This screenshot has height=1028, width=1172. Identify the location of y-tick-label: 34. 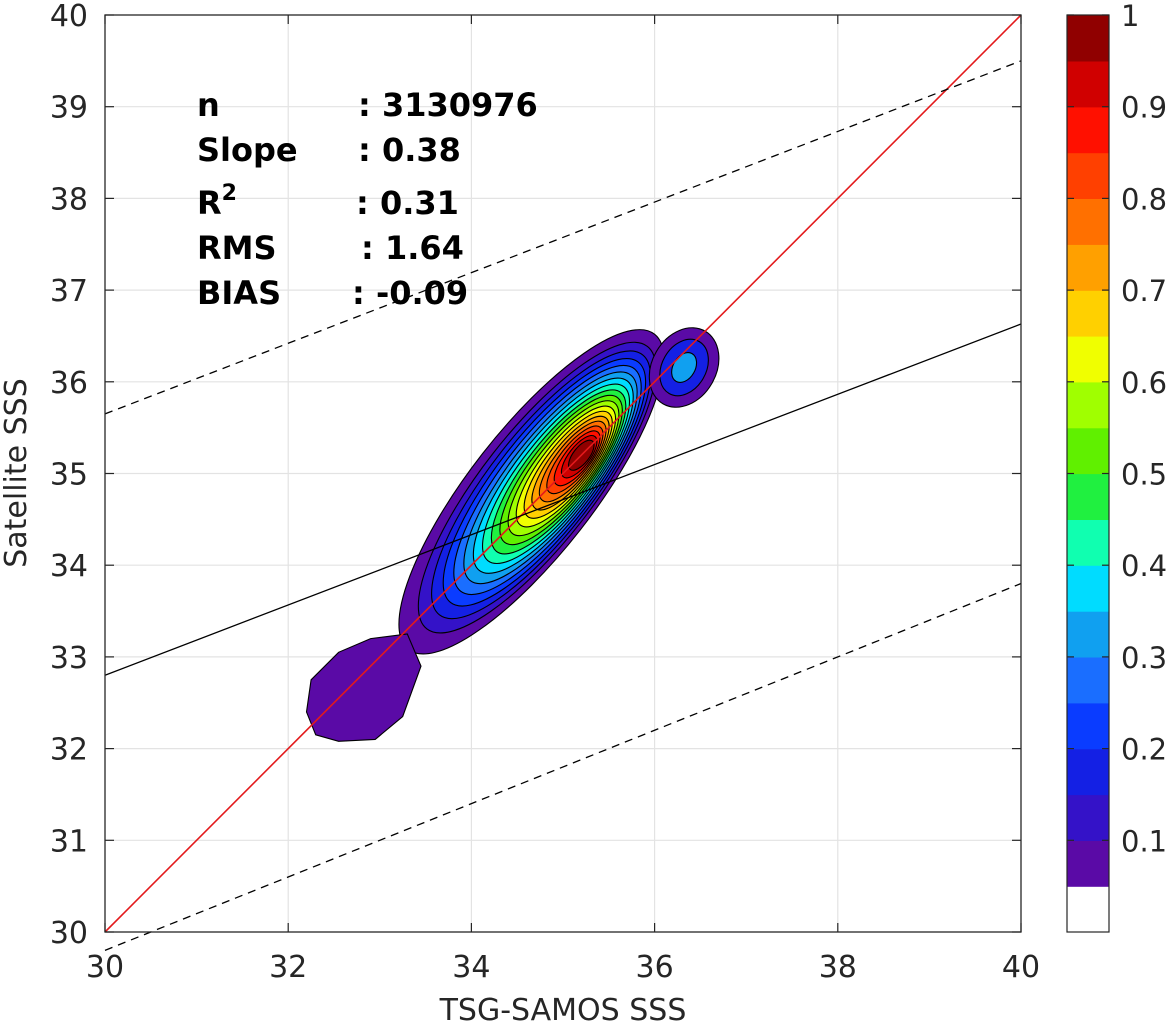
(69, 566).